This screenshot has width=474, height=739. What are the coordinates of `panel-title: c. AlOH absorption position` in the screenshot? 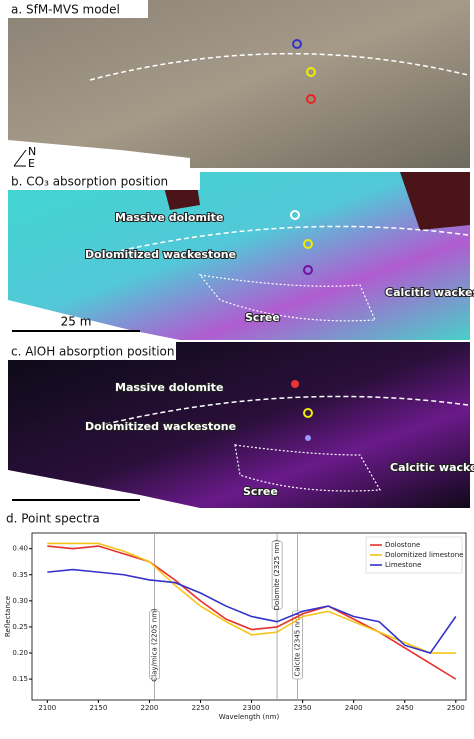 It's located at (93, 352).